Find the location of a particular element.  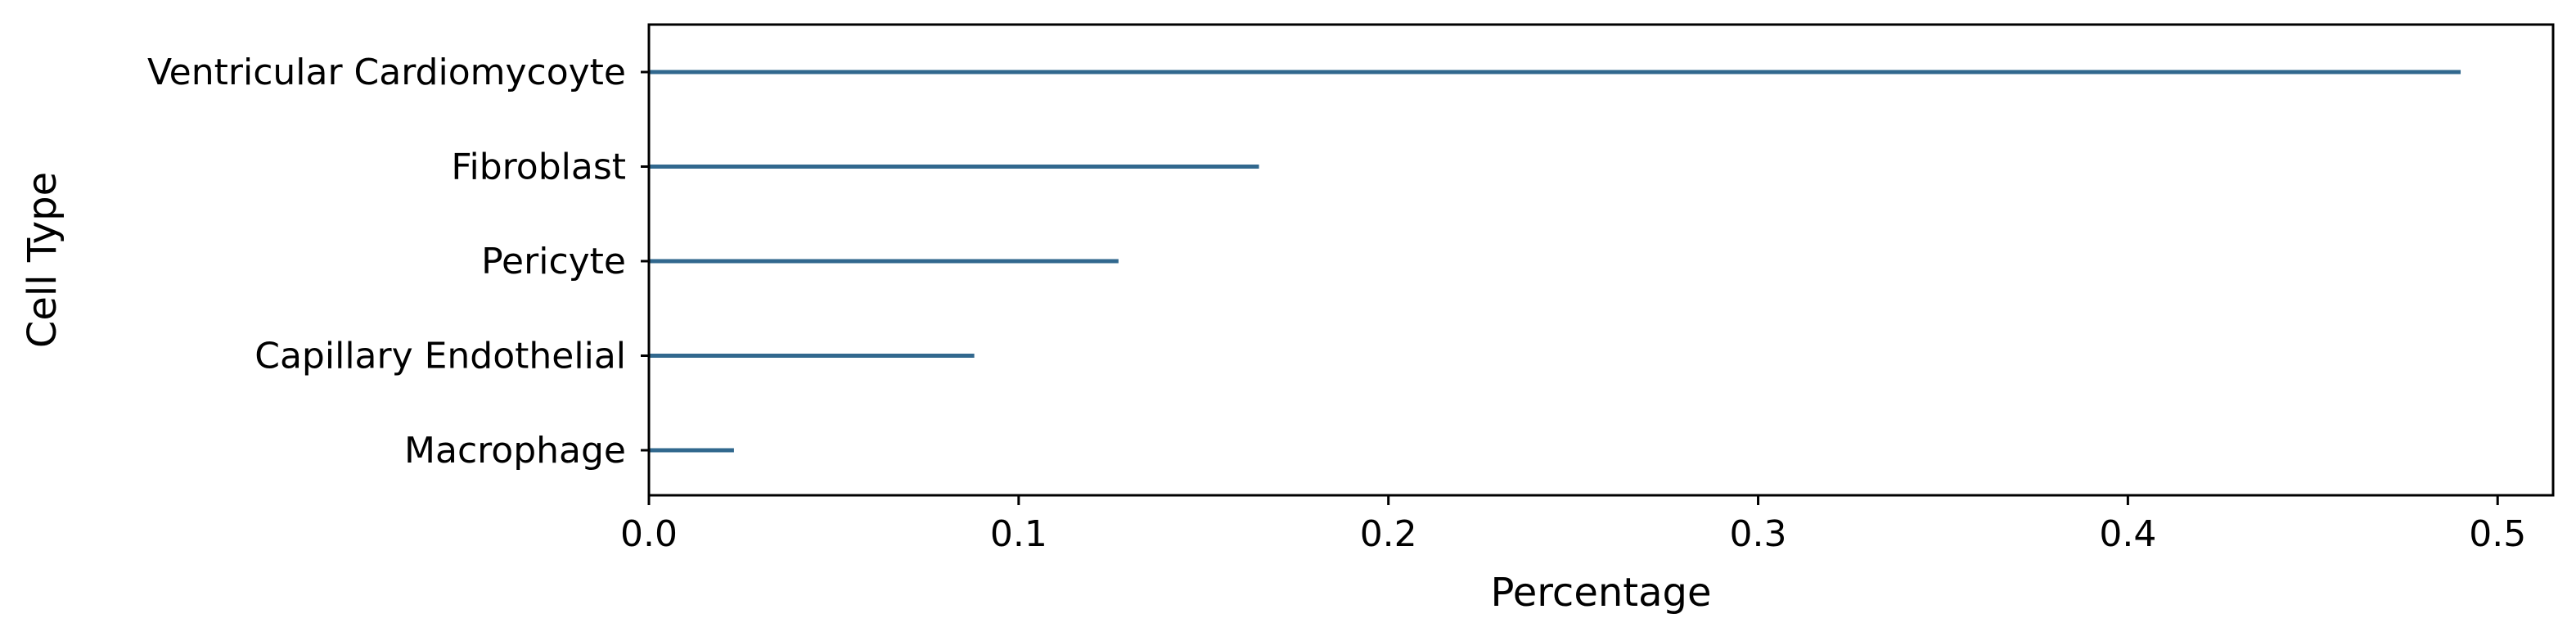

x-ticks-group: 0.0 0.1 0.2 0.3 0.4 0.5 is located at coordinates (1573, 525).